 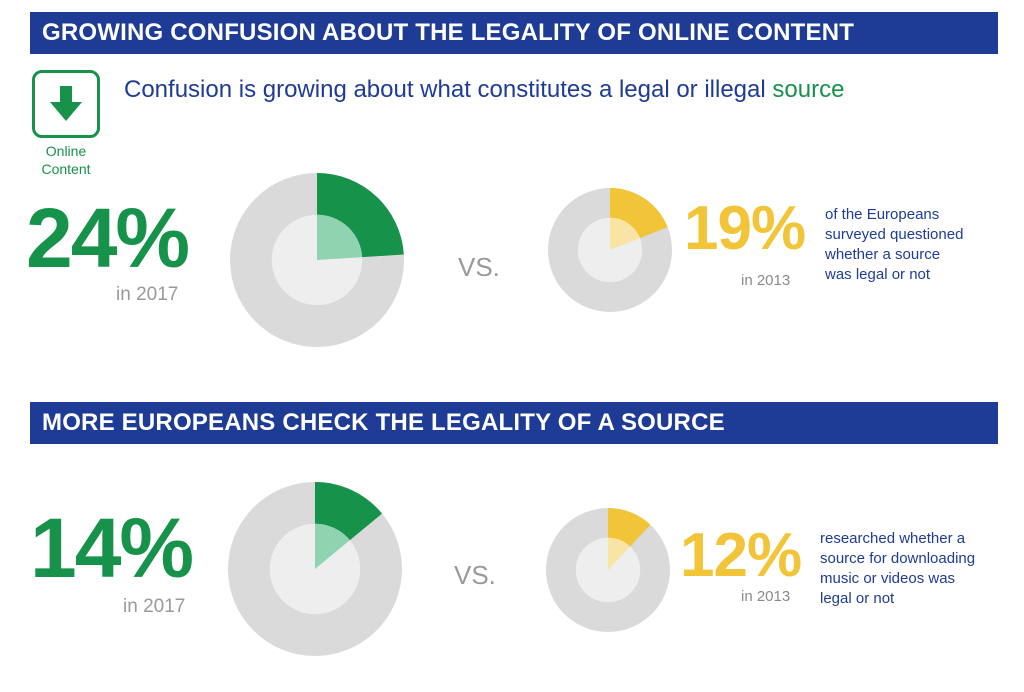 I want to click on section1-big-year: in 2017, so click(x=147, y=294).